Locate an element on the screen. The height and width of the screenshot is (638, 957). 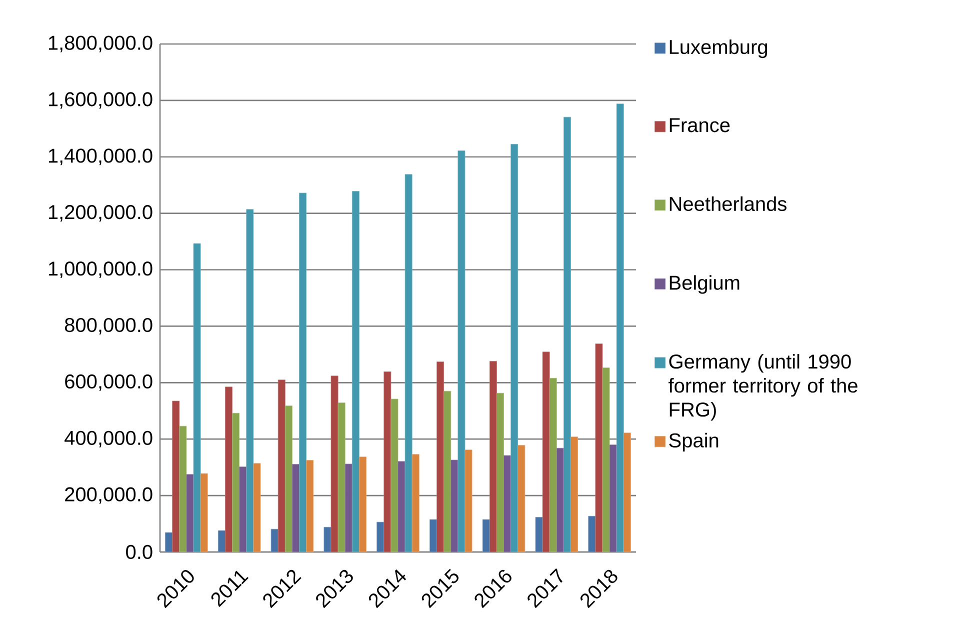
y-tick-label: 400,000.0 is located at coordinates (108, 439).